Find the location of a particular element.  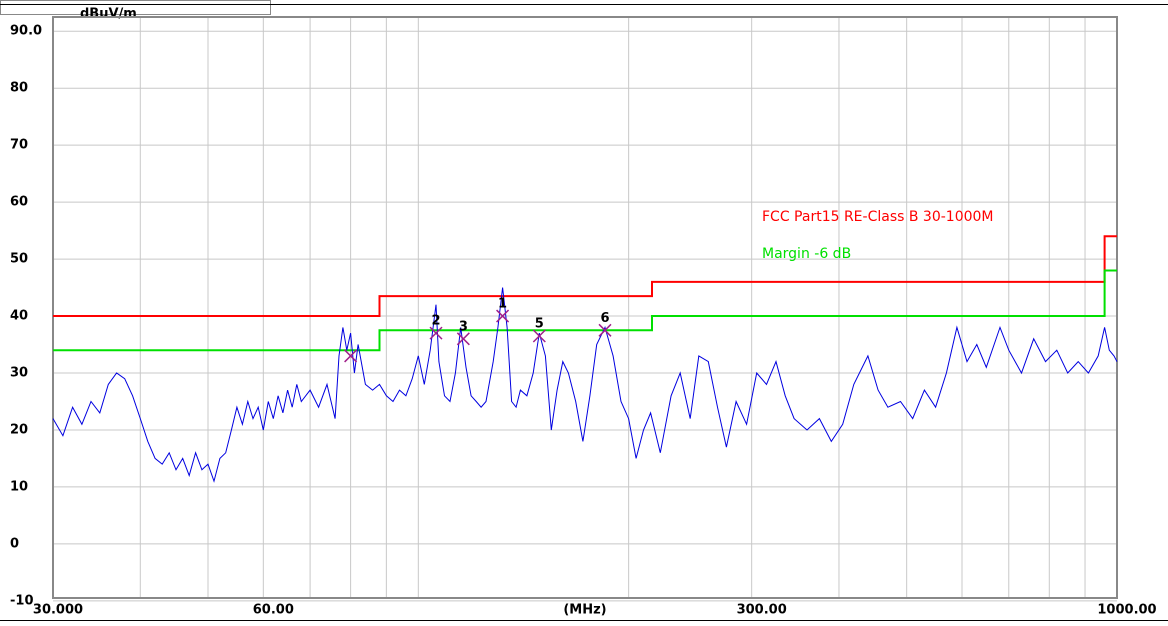

x-tick-label: 1000.00 is located at coordinates (1126, 610).